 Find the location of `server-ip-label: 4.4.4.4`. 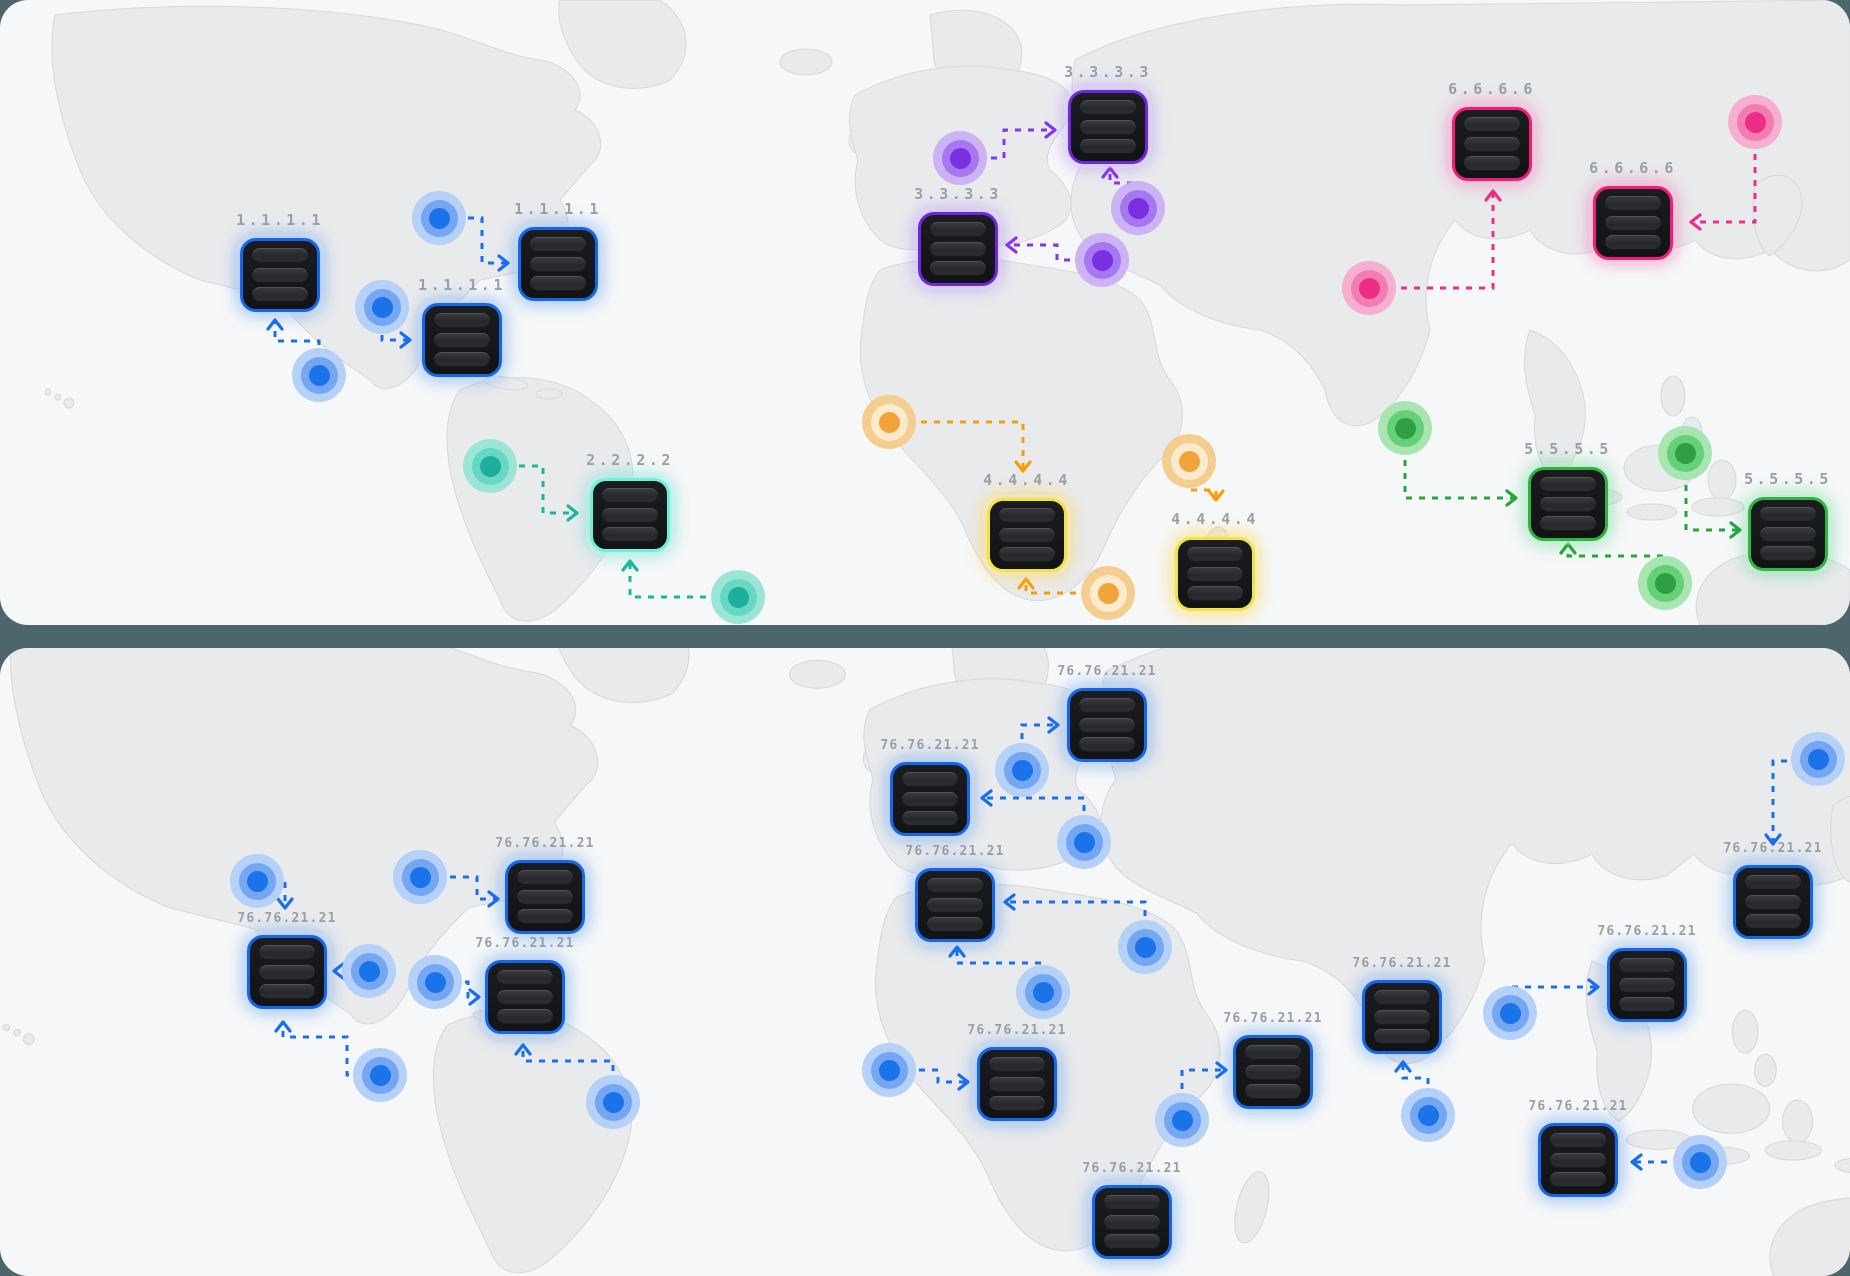

server-ip-label: 4.4.4.4 is located at coordinates (1215, 519).